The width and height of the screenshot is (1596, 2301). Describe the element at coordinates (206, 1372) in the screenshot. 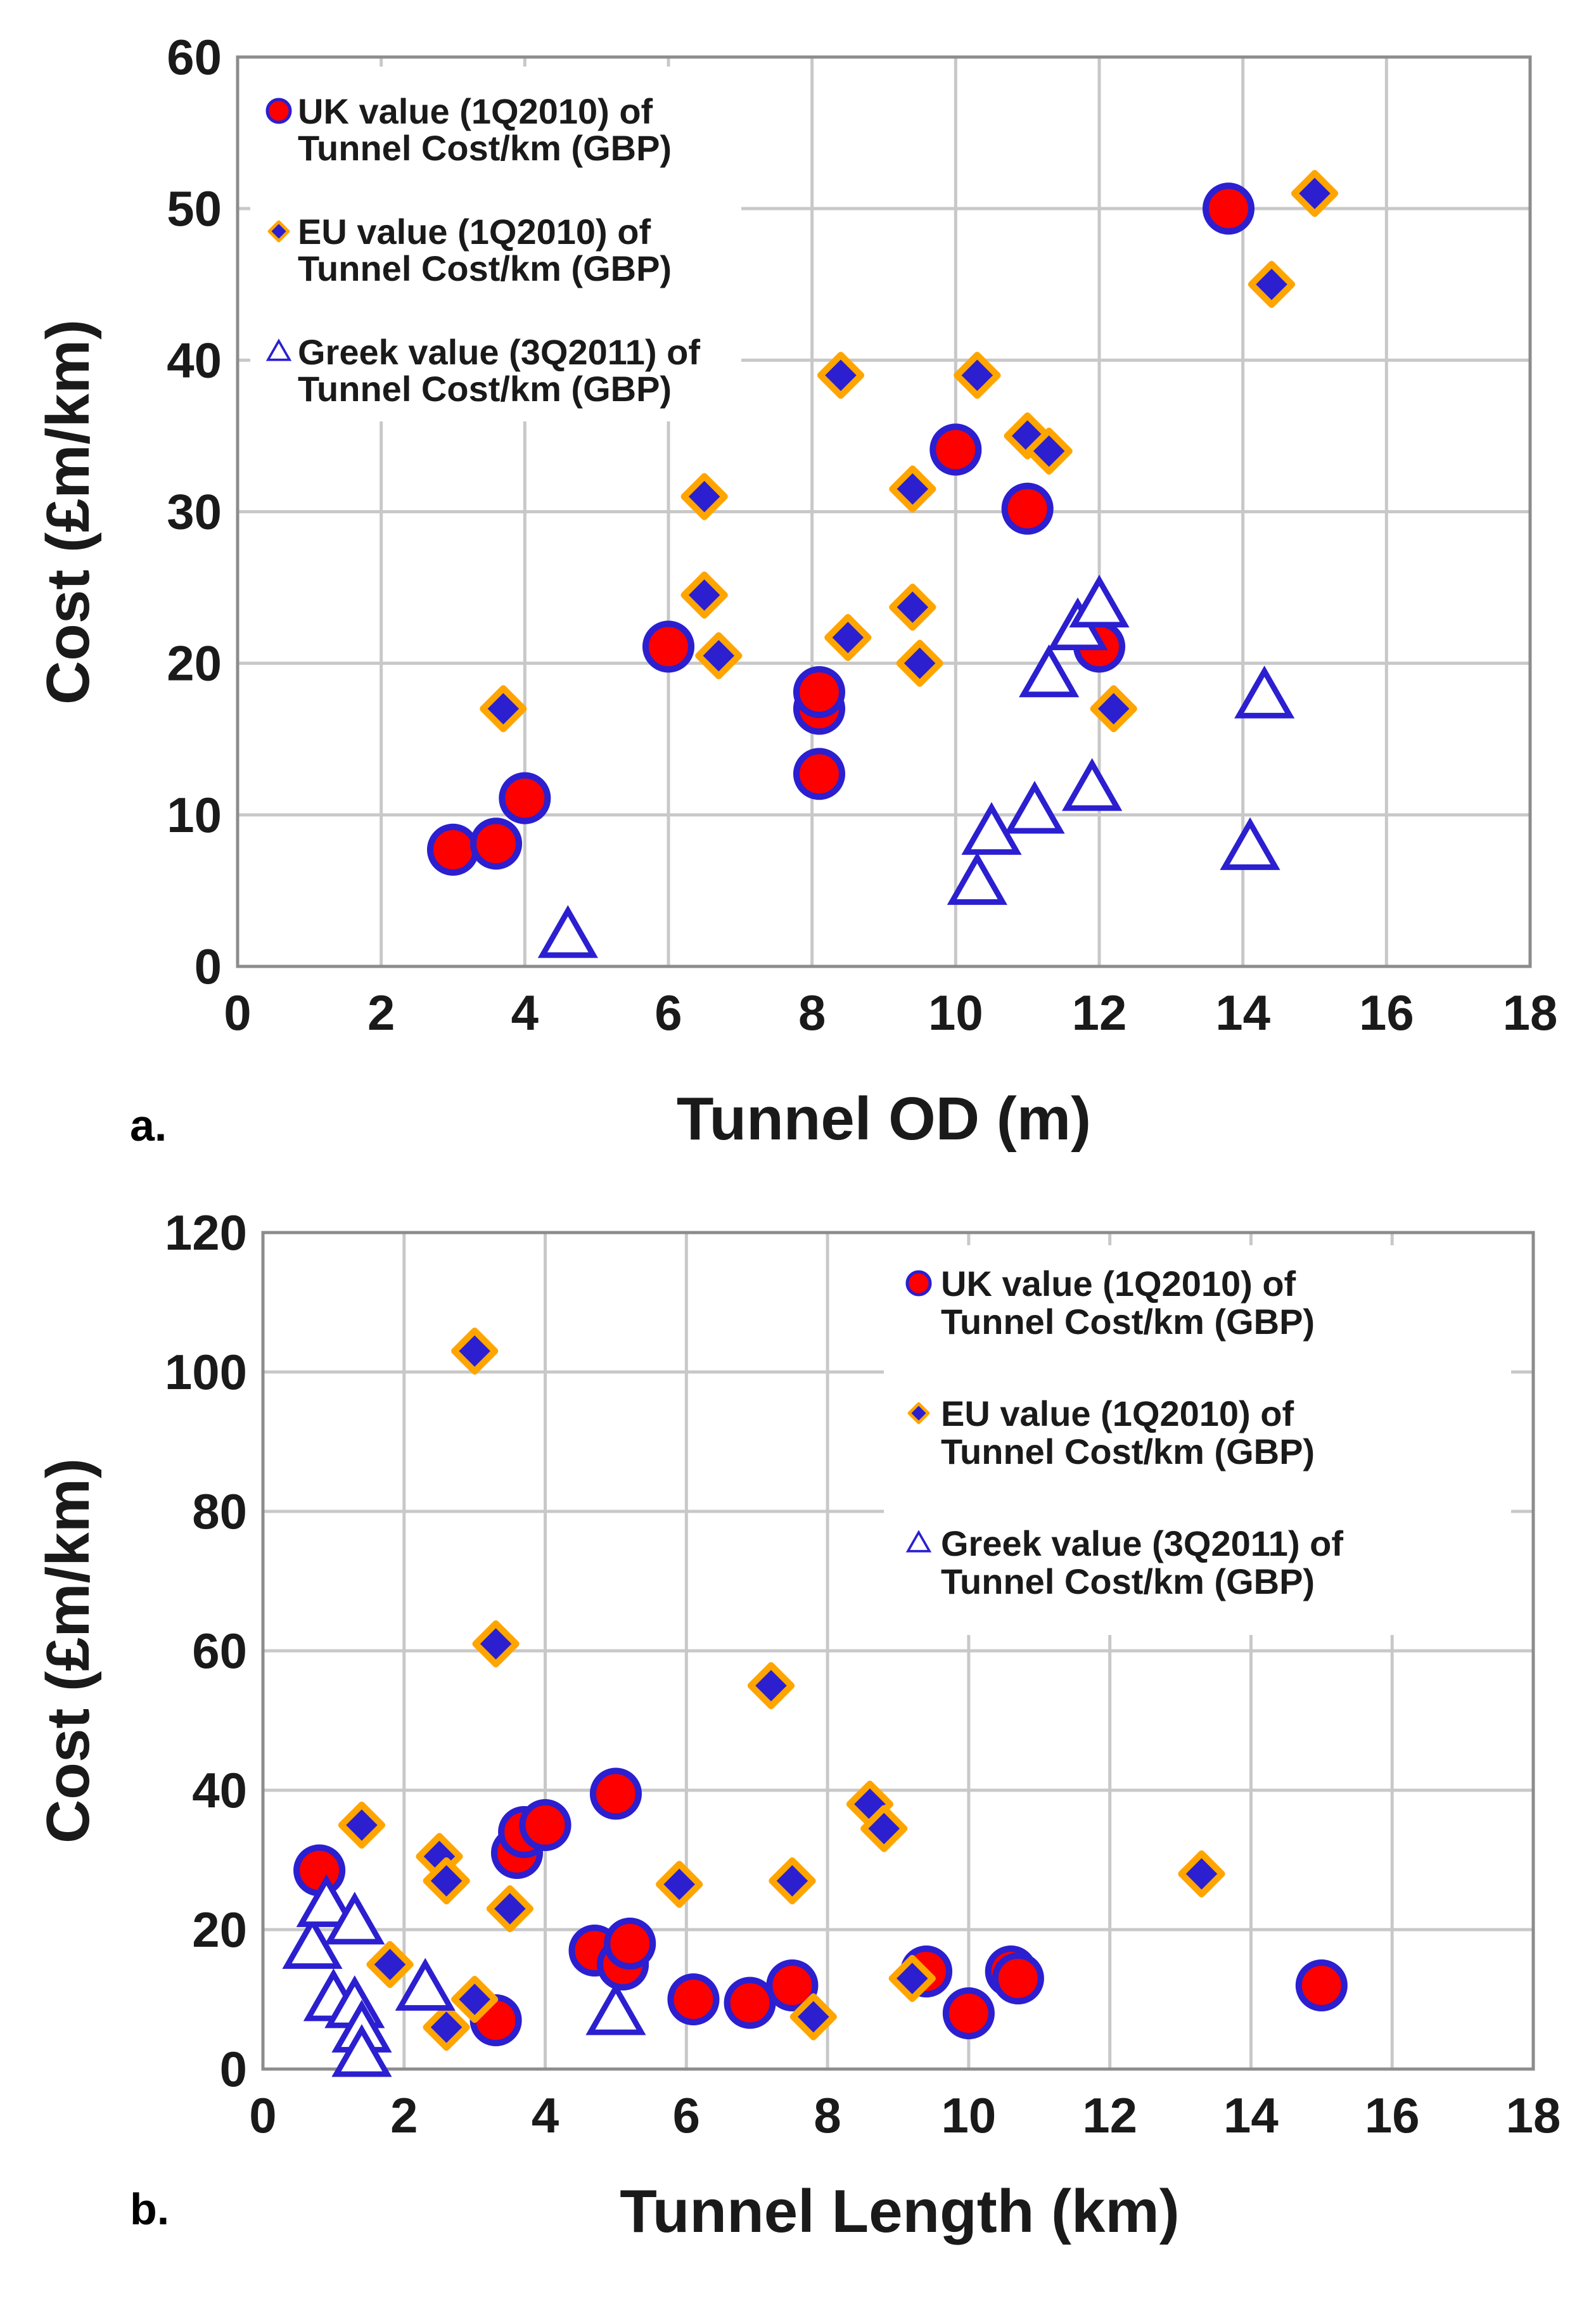

I see `chart-b-y-tick-label: 100` at that location.